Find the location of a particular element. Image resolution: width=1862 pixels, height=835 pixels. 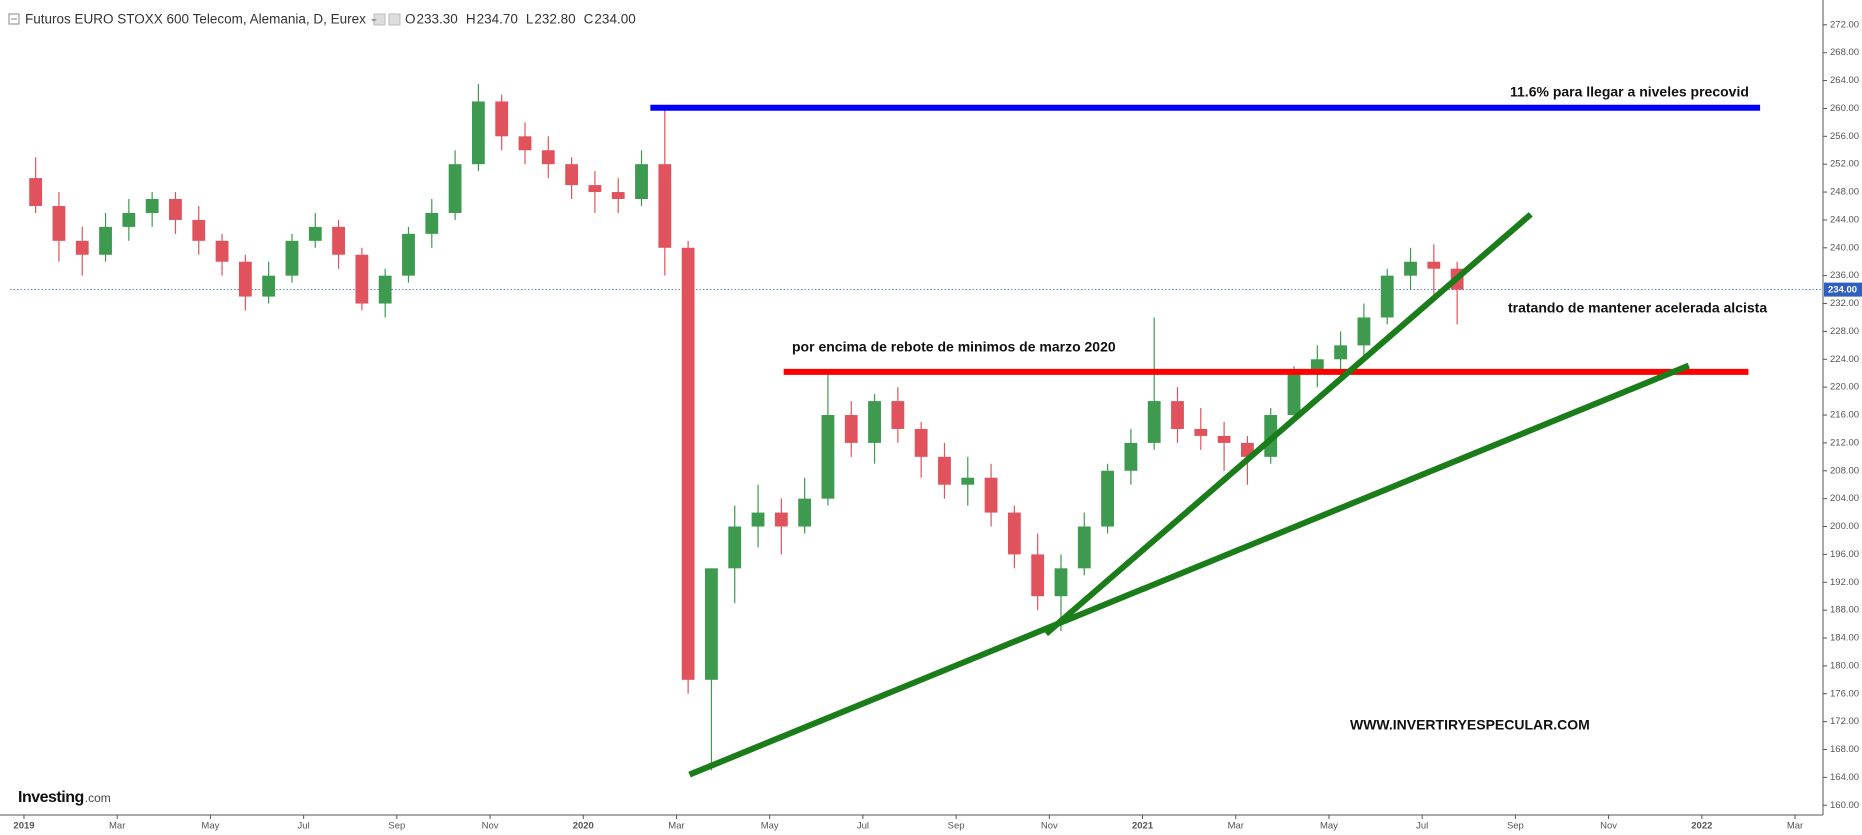

icon-close is located at coordinates (394, 19).